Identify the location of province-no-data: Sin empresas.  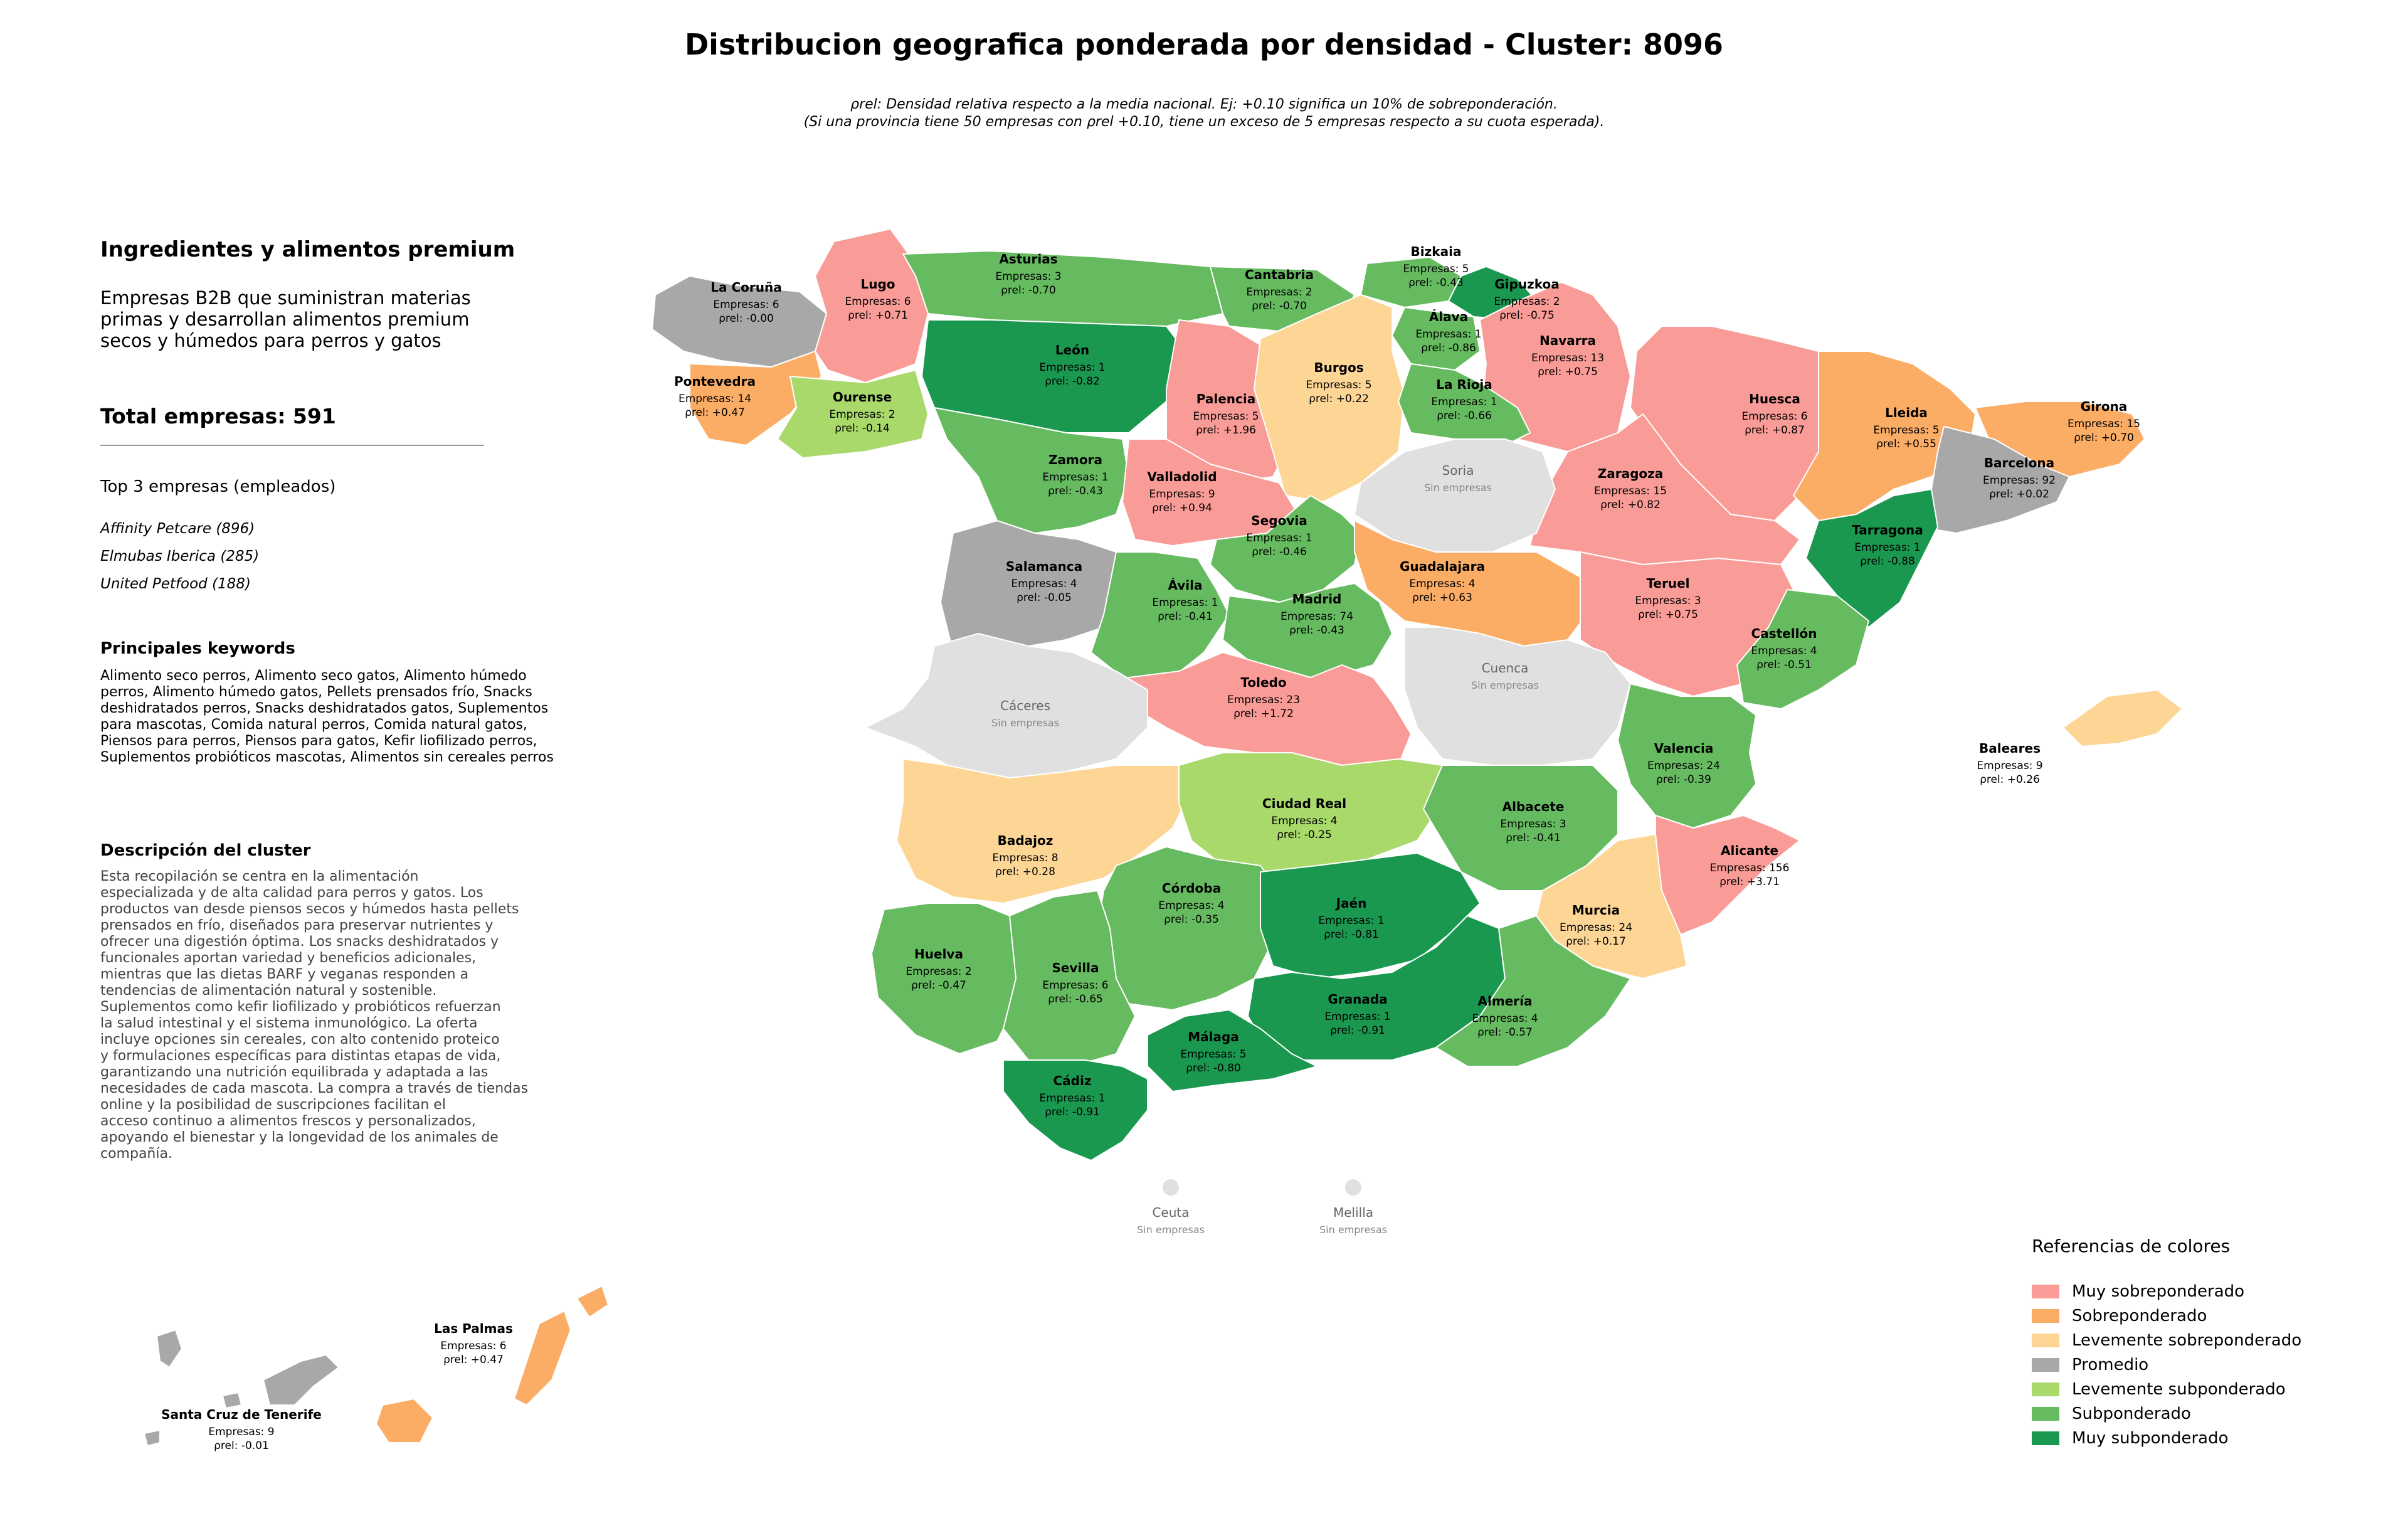
(1025, 723).